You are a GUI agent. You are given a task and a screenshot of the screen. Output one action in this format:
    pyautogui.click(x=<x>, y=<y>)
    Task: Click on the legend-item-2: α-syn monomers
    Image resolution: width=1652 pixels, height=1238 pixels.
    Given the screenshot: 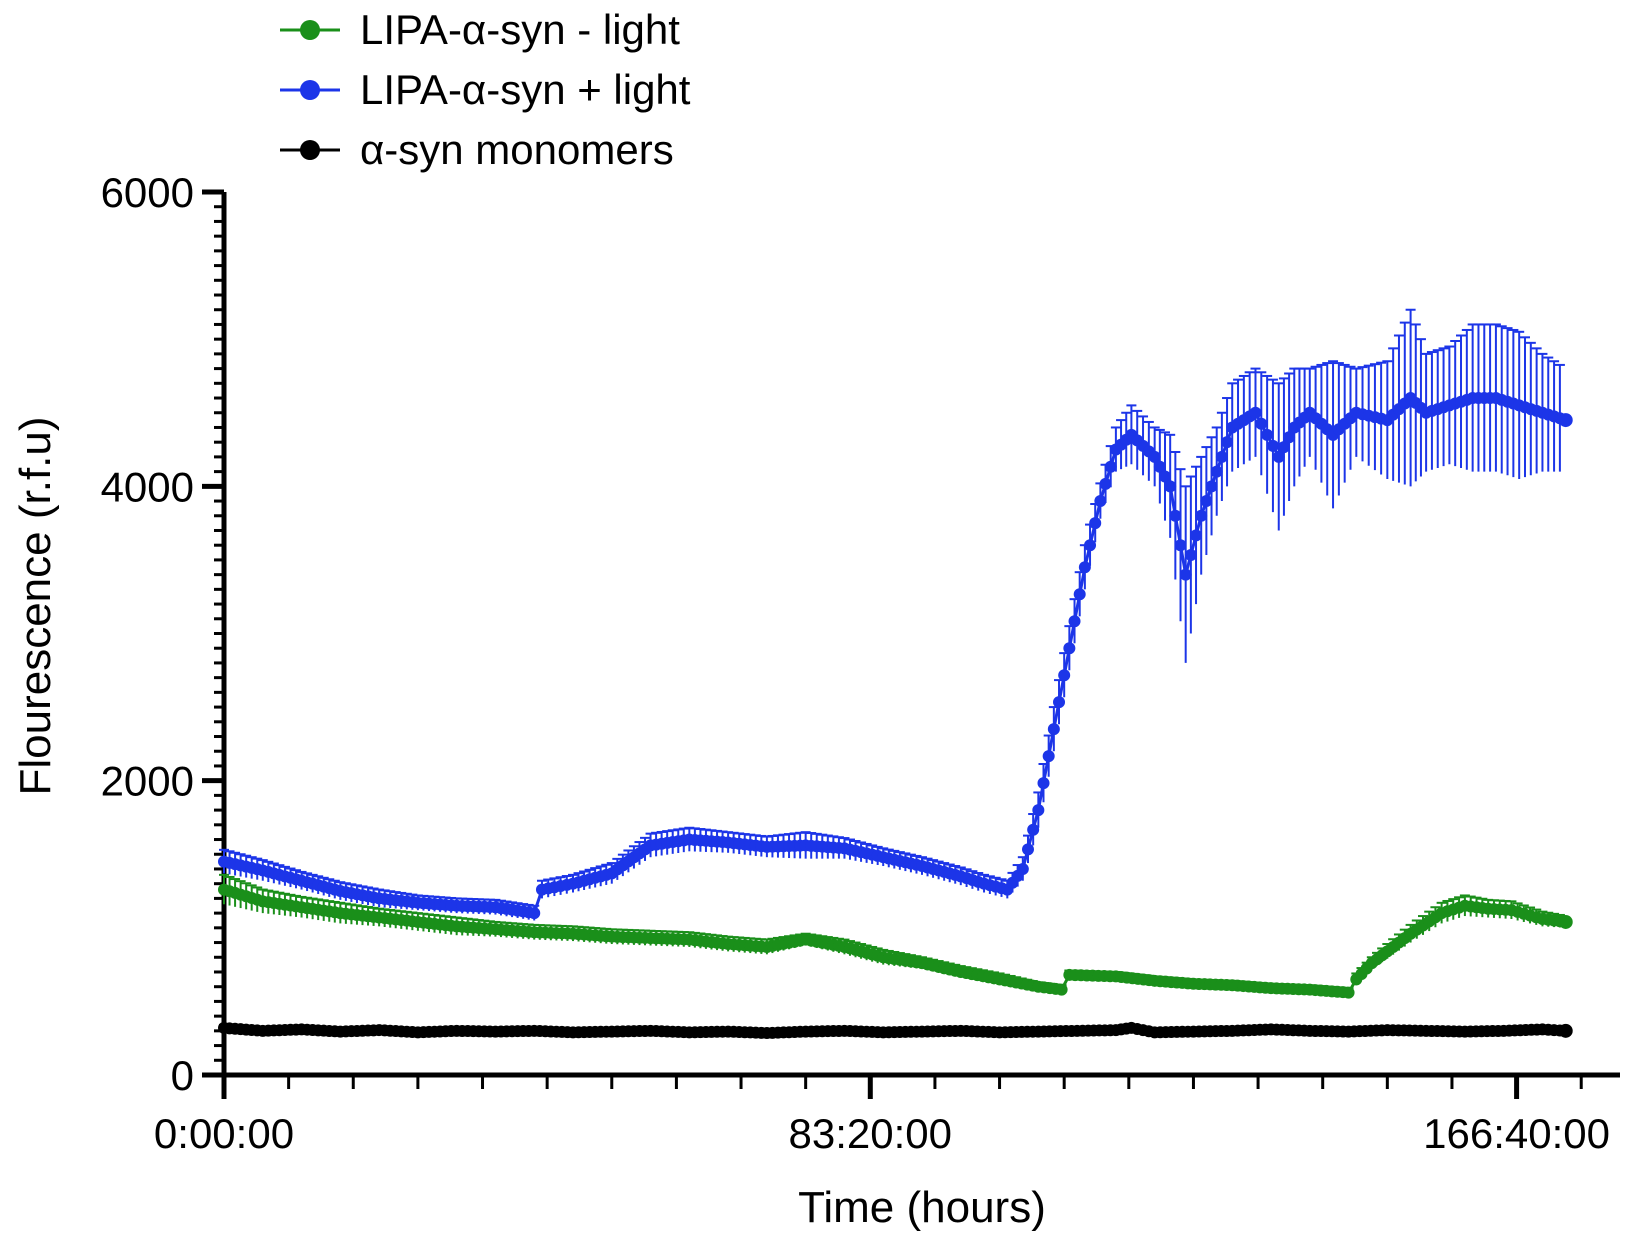 What is the action you would take?
    pyautogui.click(x=477, y=149)
    